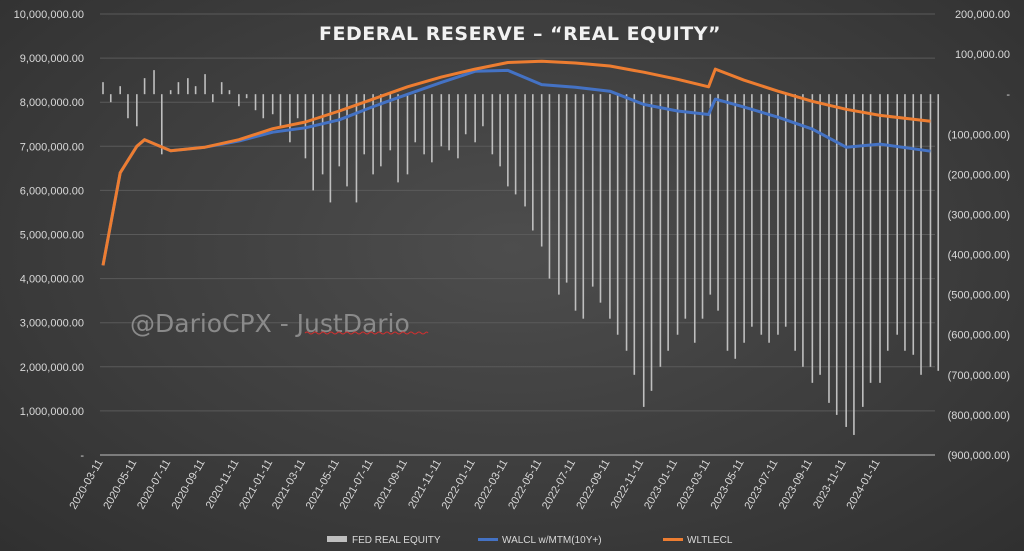 The image size is (1024, 551). Describe the element at coordinates (52, 147) in the screenshot. I see `left-tick-label: 7,000,000.00` at that location.